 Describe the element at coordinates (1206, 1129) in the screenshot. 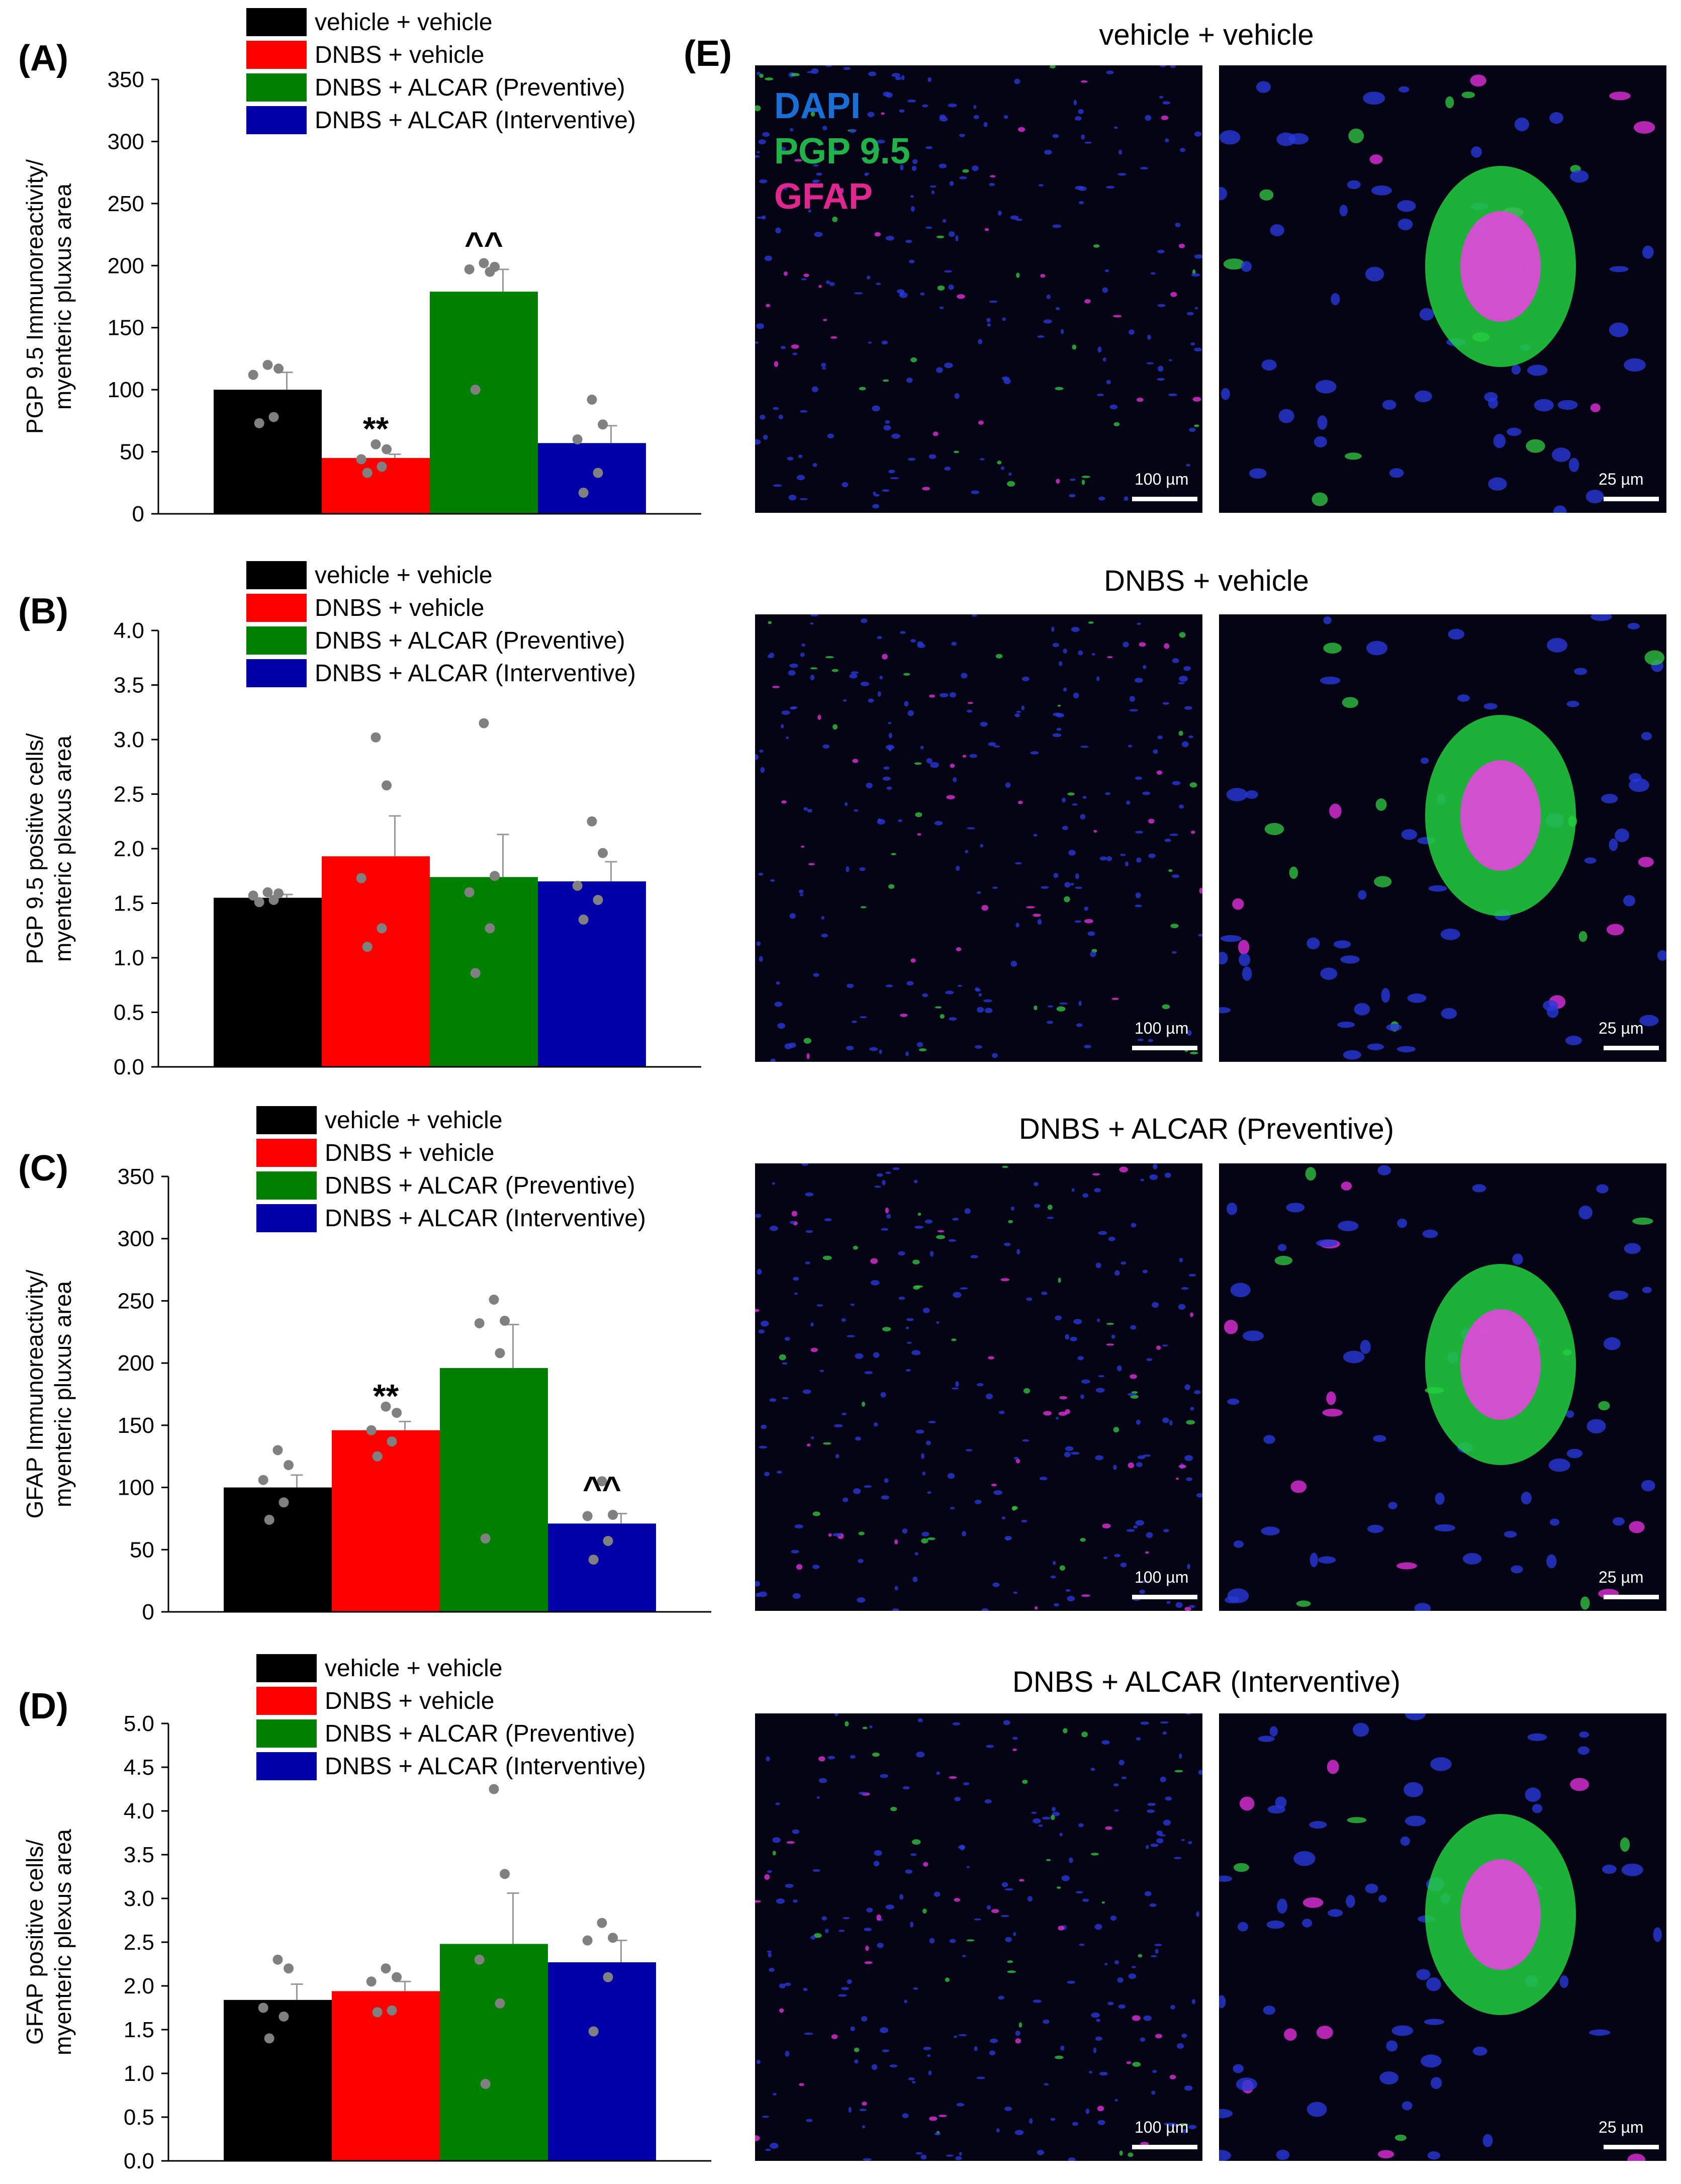

I see `micrograph-row-title: DNBS + ALCAR (Preventive)` at that location.